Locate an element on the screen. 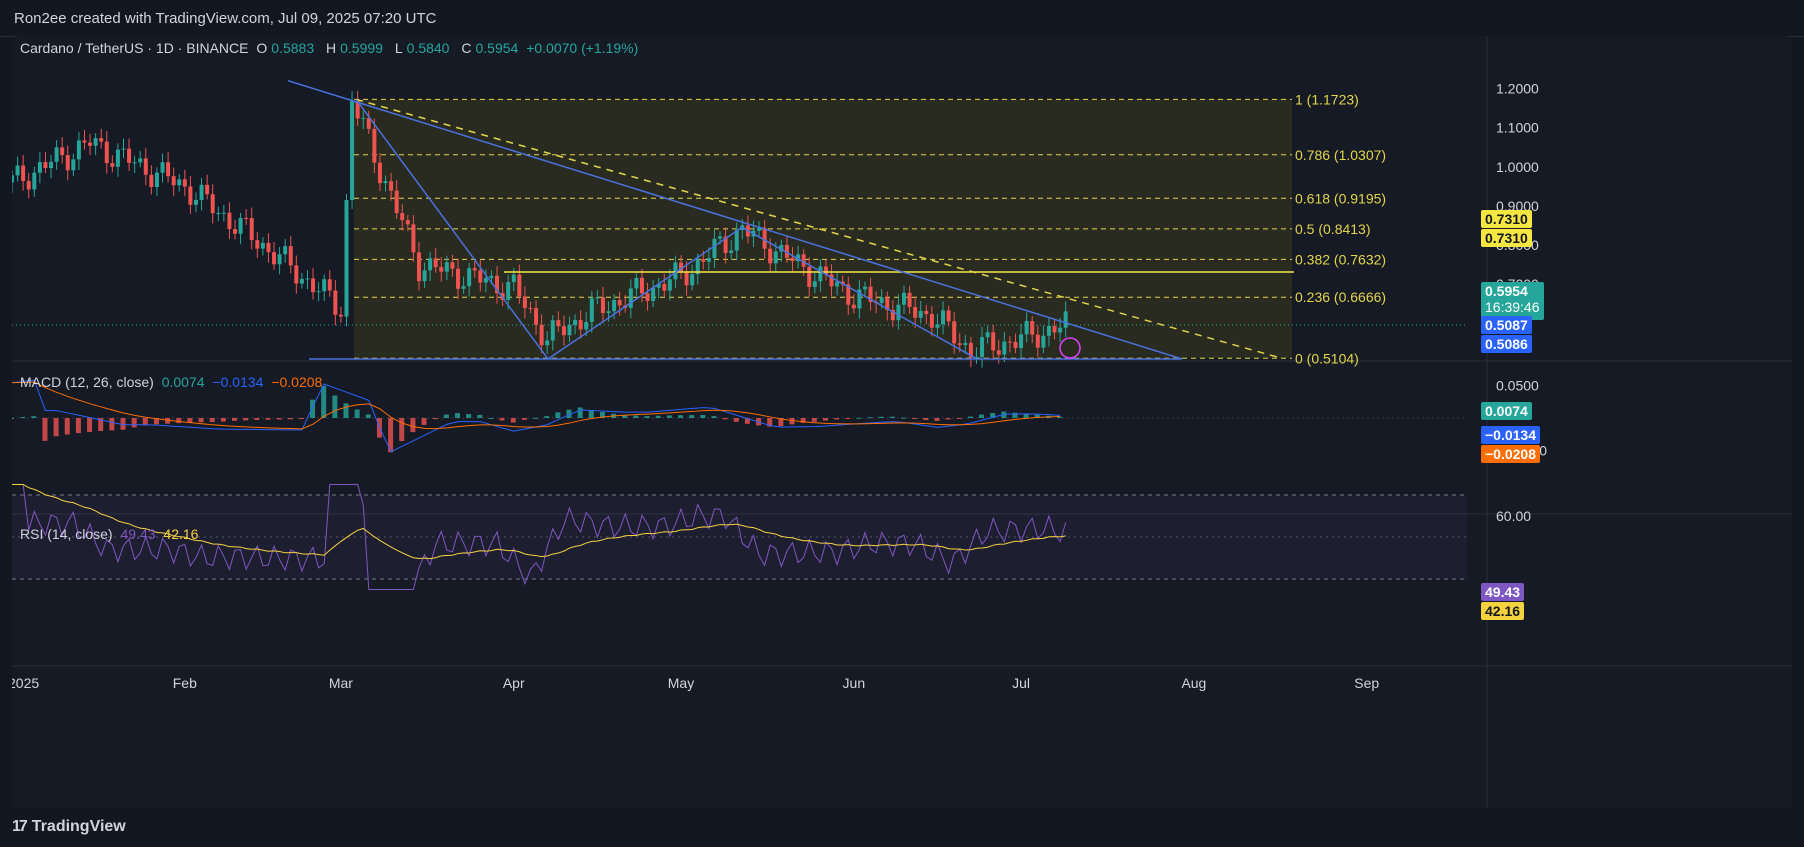 The height and width of the screenshot is (847, 1804). tradingview-logo-icon: 17 is located at coordinates (20, 826).